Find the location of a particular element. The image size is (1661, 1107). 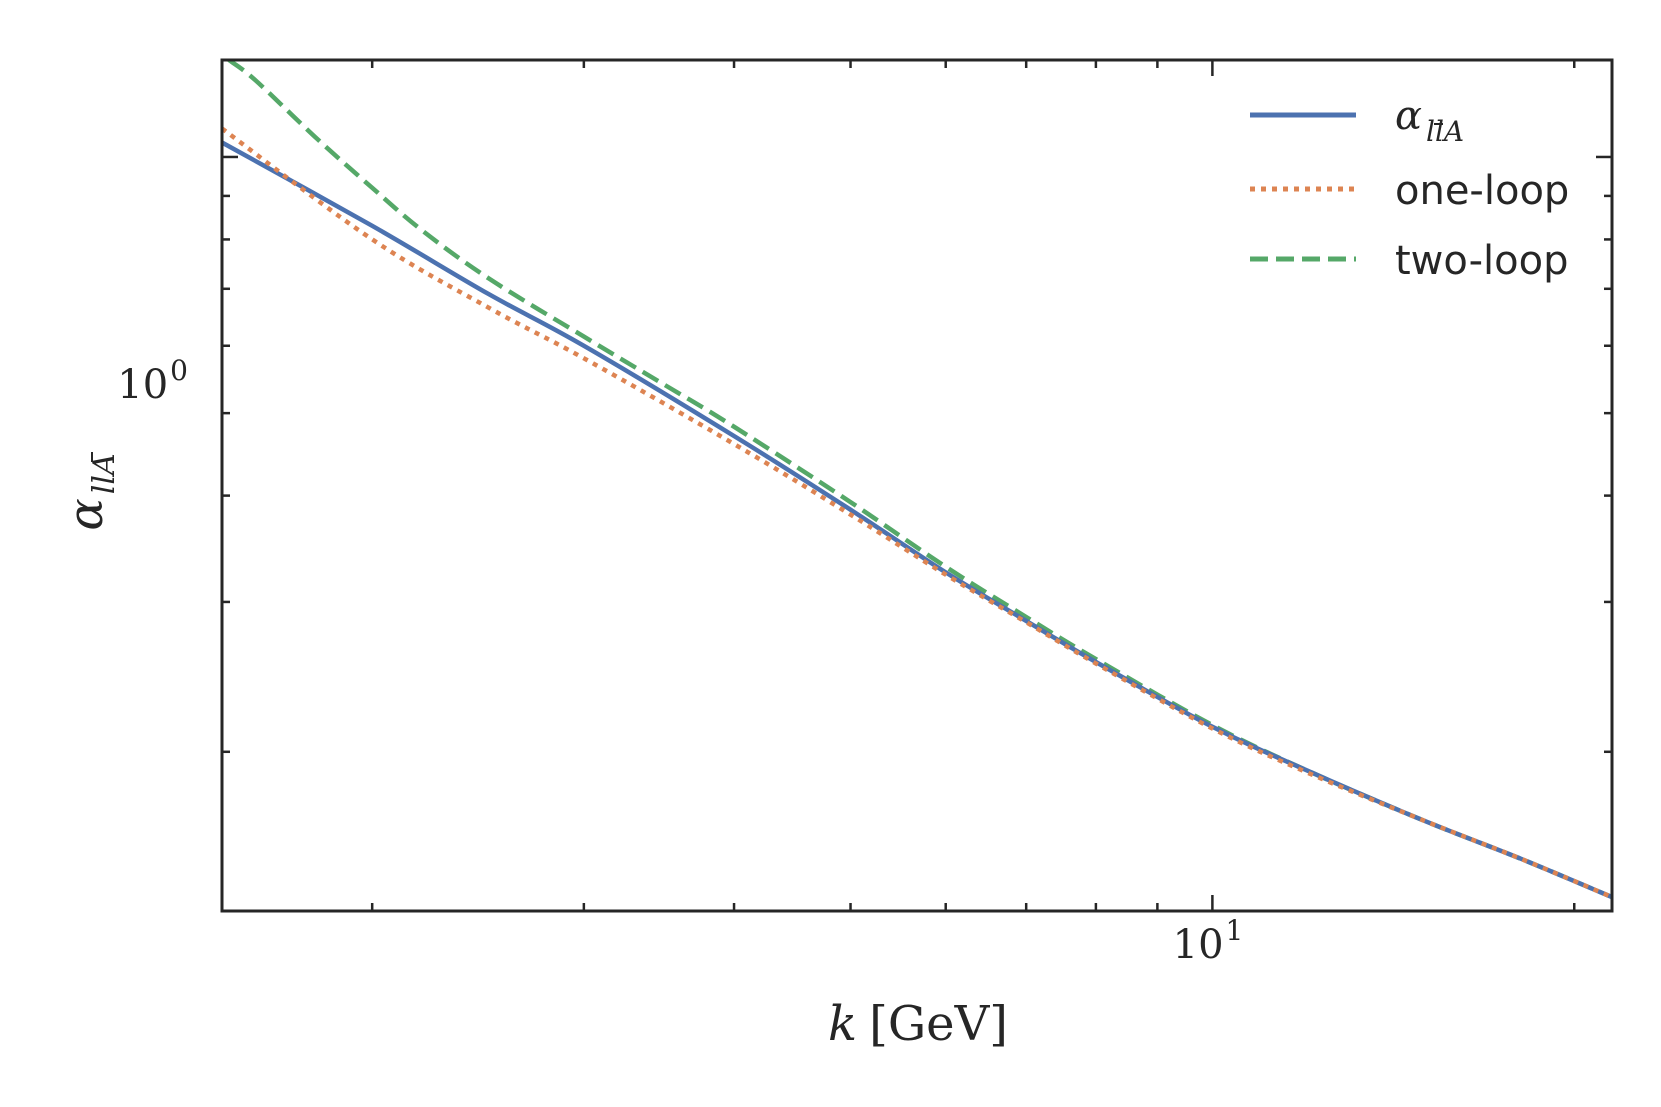

legend: α llA one-loop two-loop is located at coordinates (1409, 188).